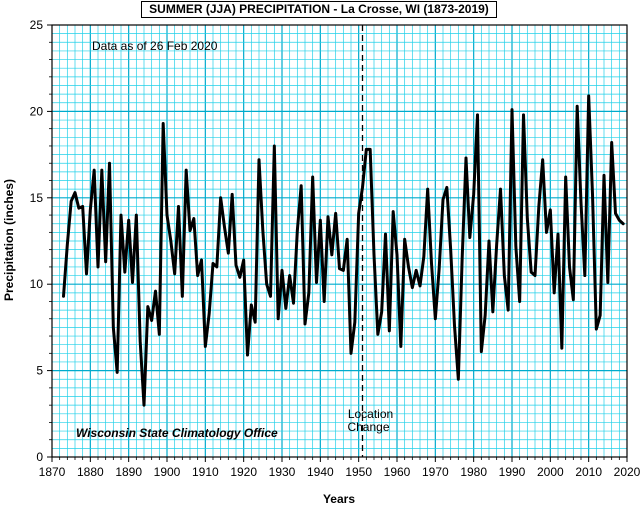 The height and width of the screenshot is (506, 642). I want to click on x-tick-label: 1990, so click(512, 472).